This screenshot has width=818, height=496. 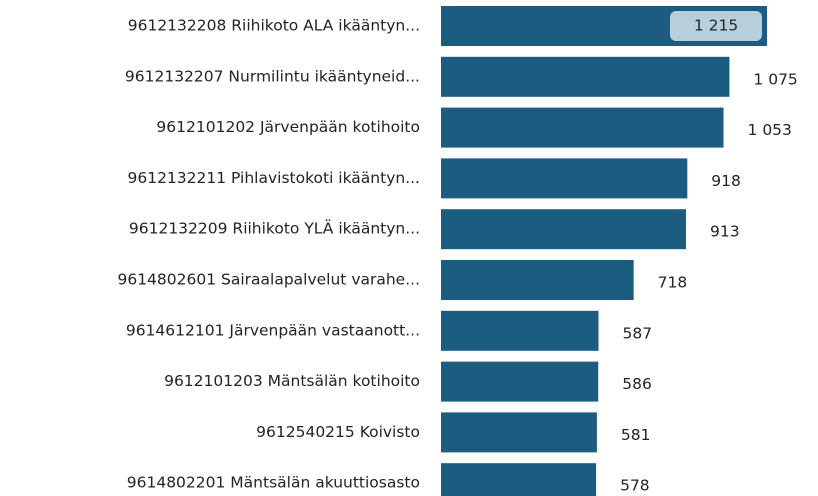 I want to click on value-label: 586, so click(x=637, y=384).